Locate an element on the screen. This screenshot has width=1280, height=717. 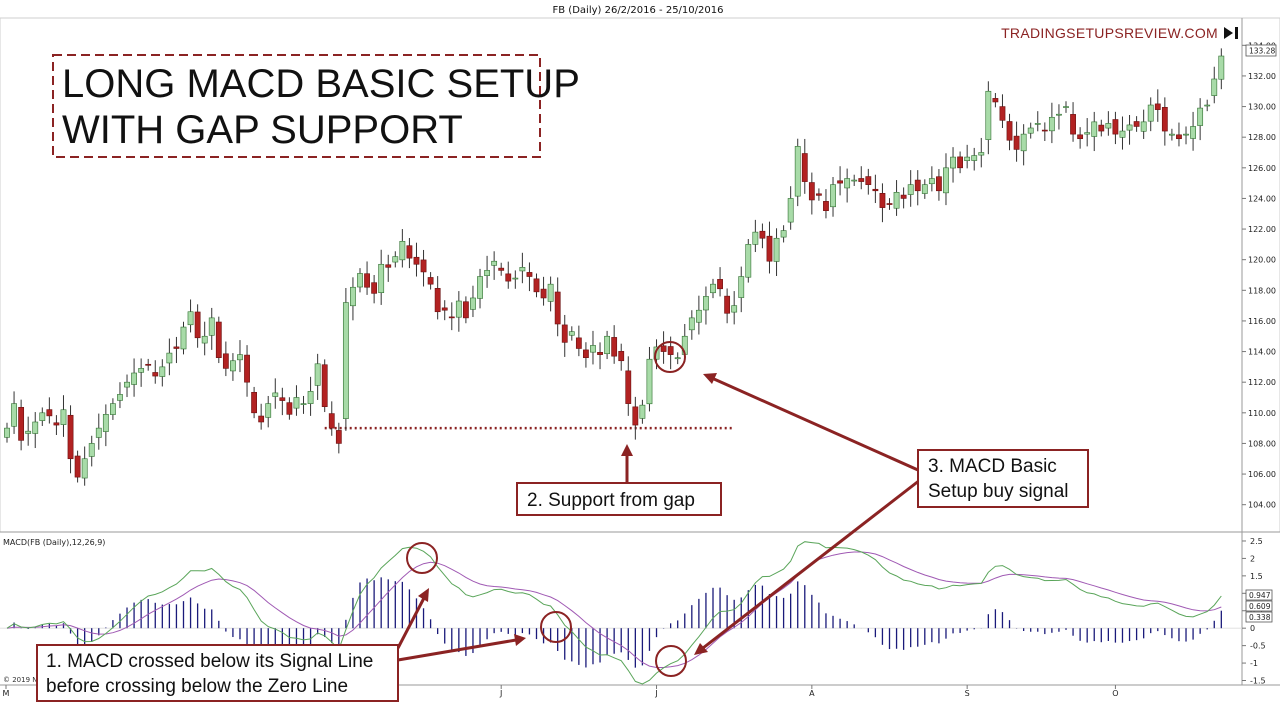
macd-value-tags: 0.947 0.609 0.338 is located at coordinates (1259, 606).